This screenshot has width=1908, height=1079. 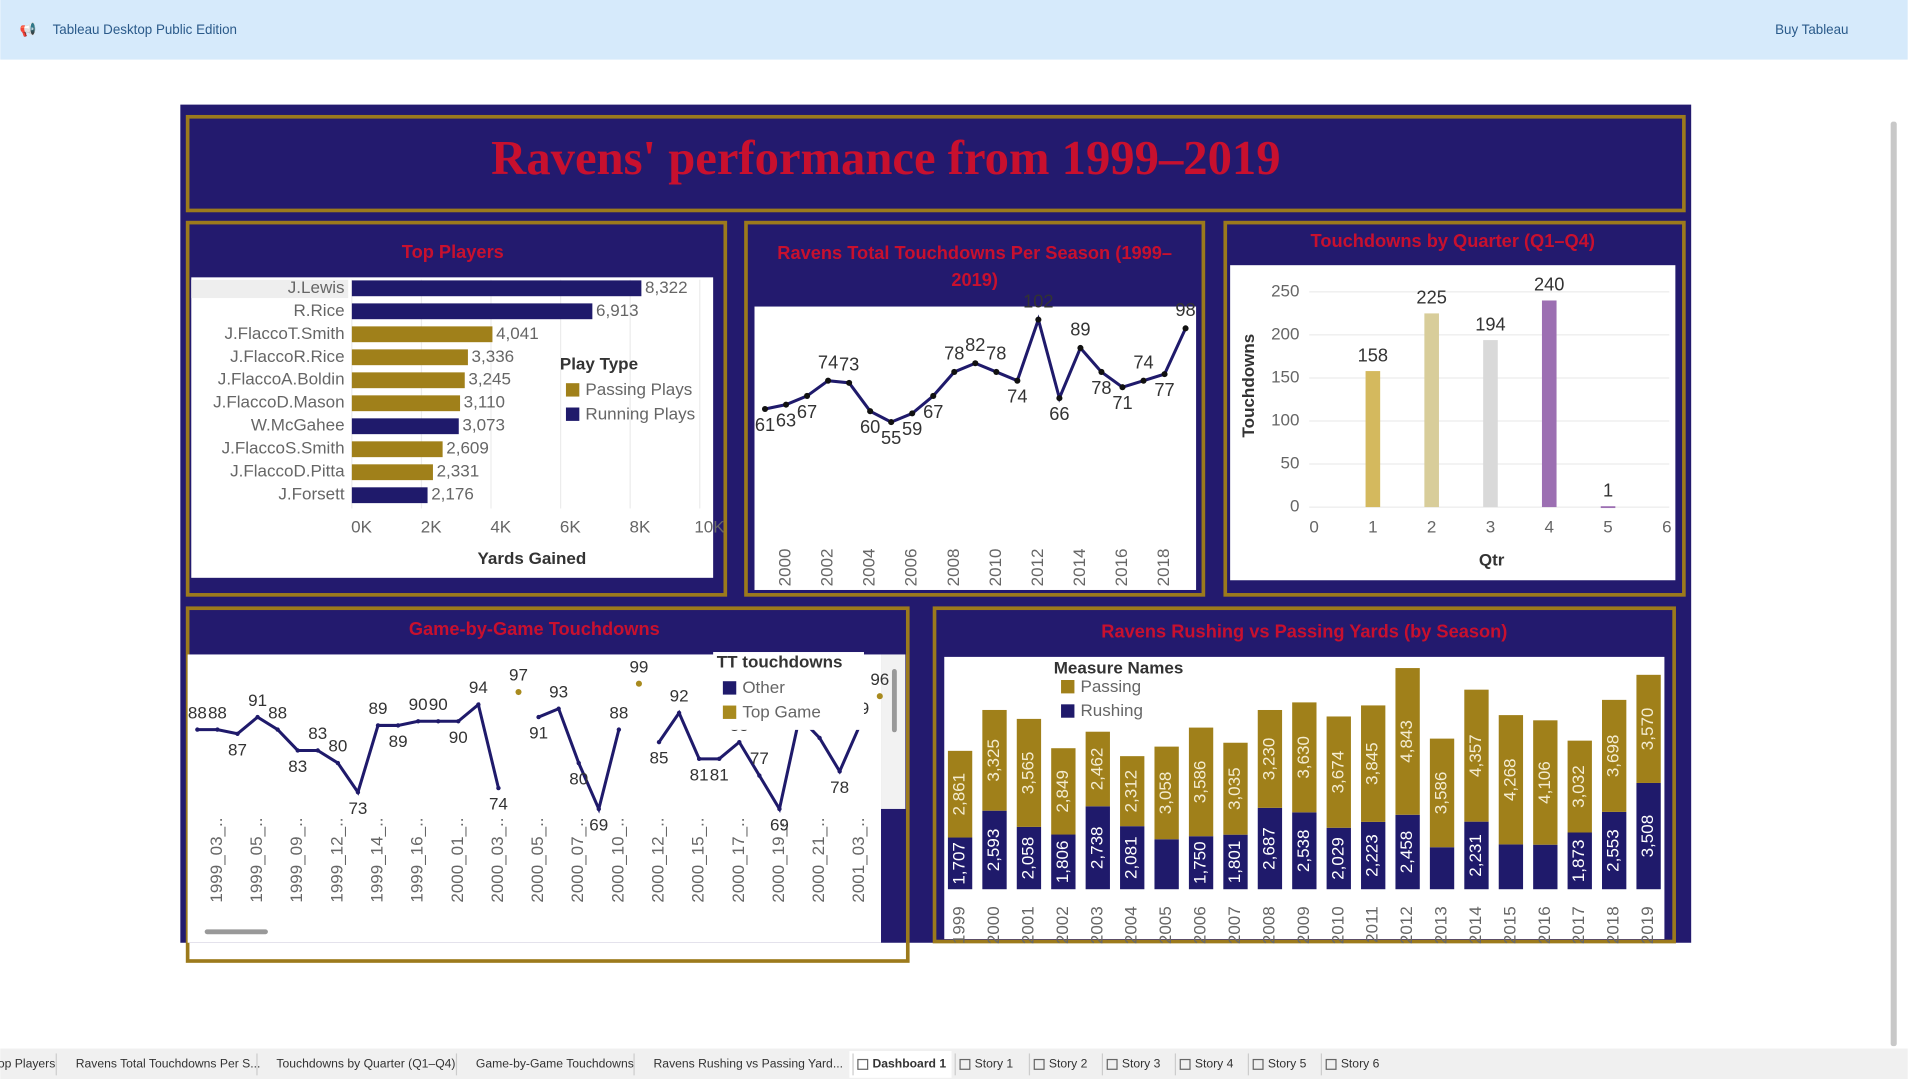 I want to click on app-name: Tableau Desktop Public Edition, so click(x=145, y=29).